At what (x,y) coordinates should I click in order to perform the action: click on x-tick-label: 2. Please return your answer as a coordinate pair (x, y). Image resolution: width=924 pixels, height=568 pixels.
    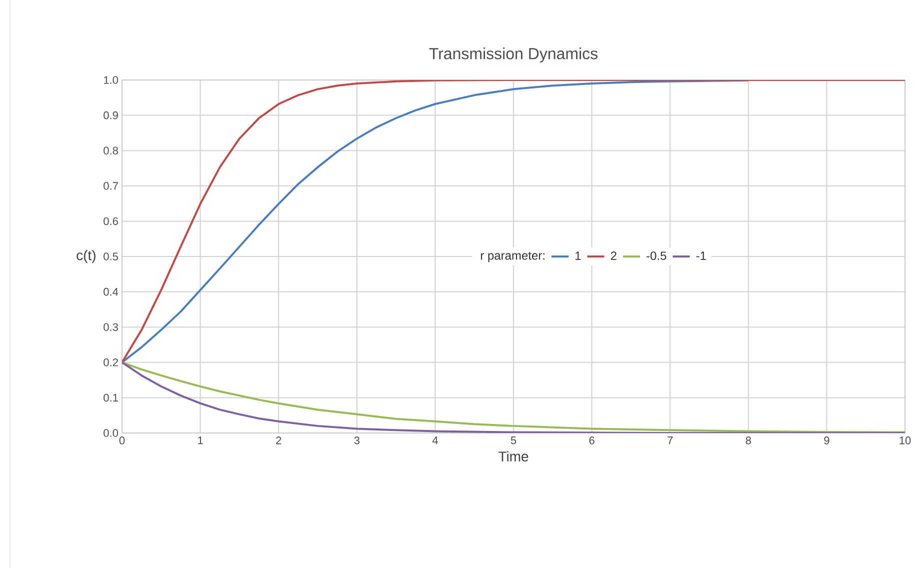
    Looking at the image, I should click on (279, 440).